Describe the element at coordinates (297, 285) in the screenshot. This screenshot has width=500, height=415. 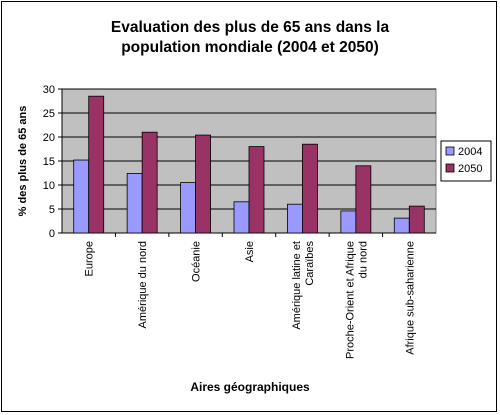
I see `x-tick-label-line: Amérique latine et` at that location.